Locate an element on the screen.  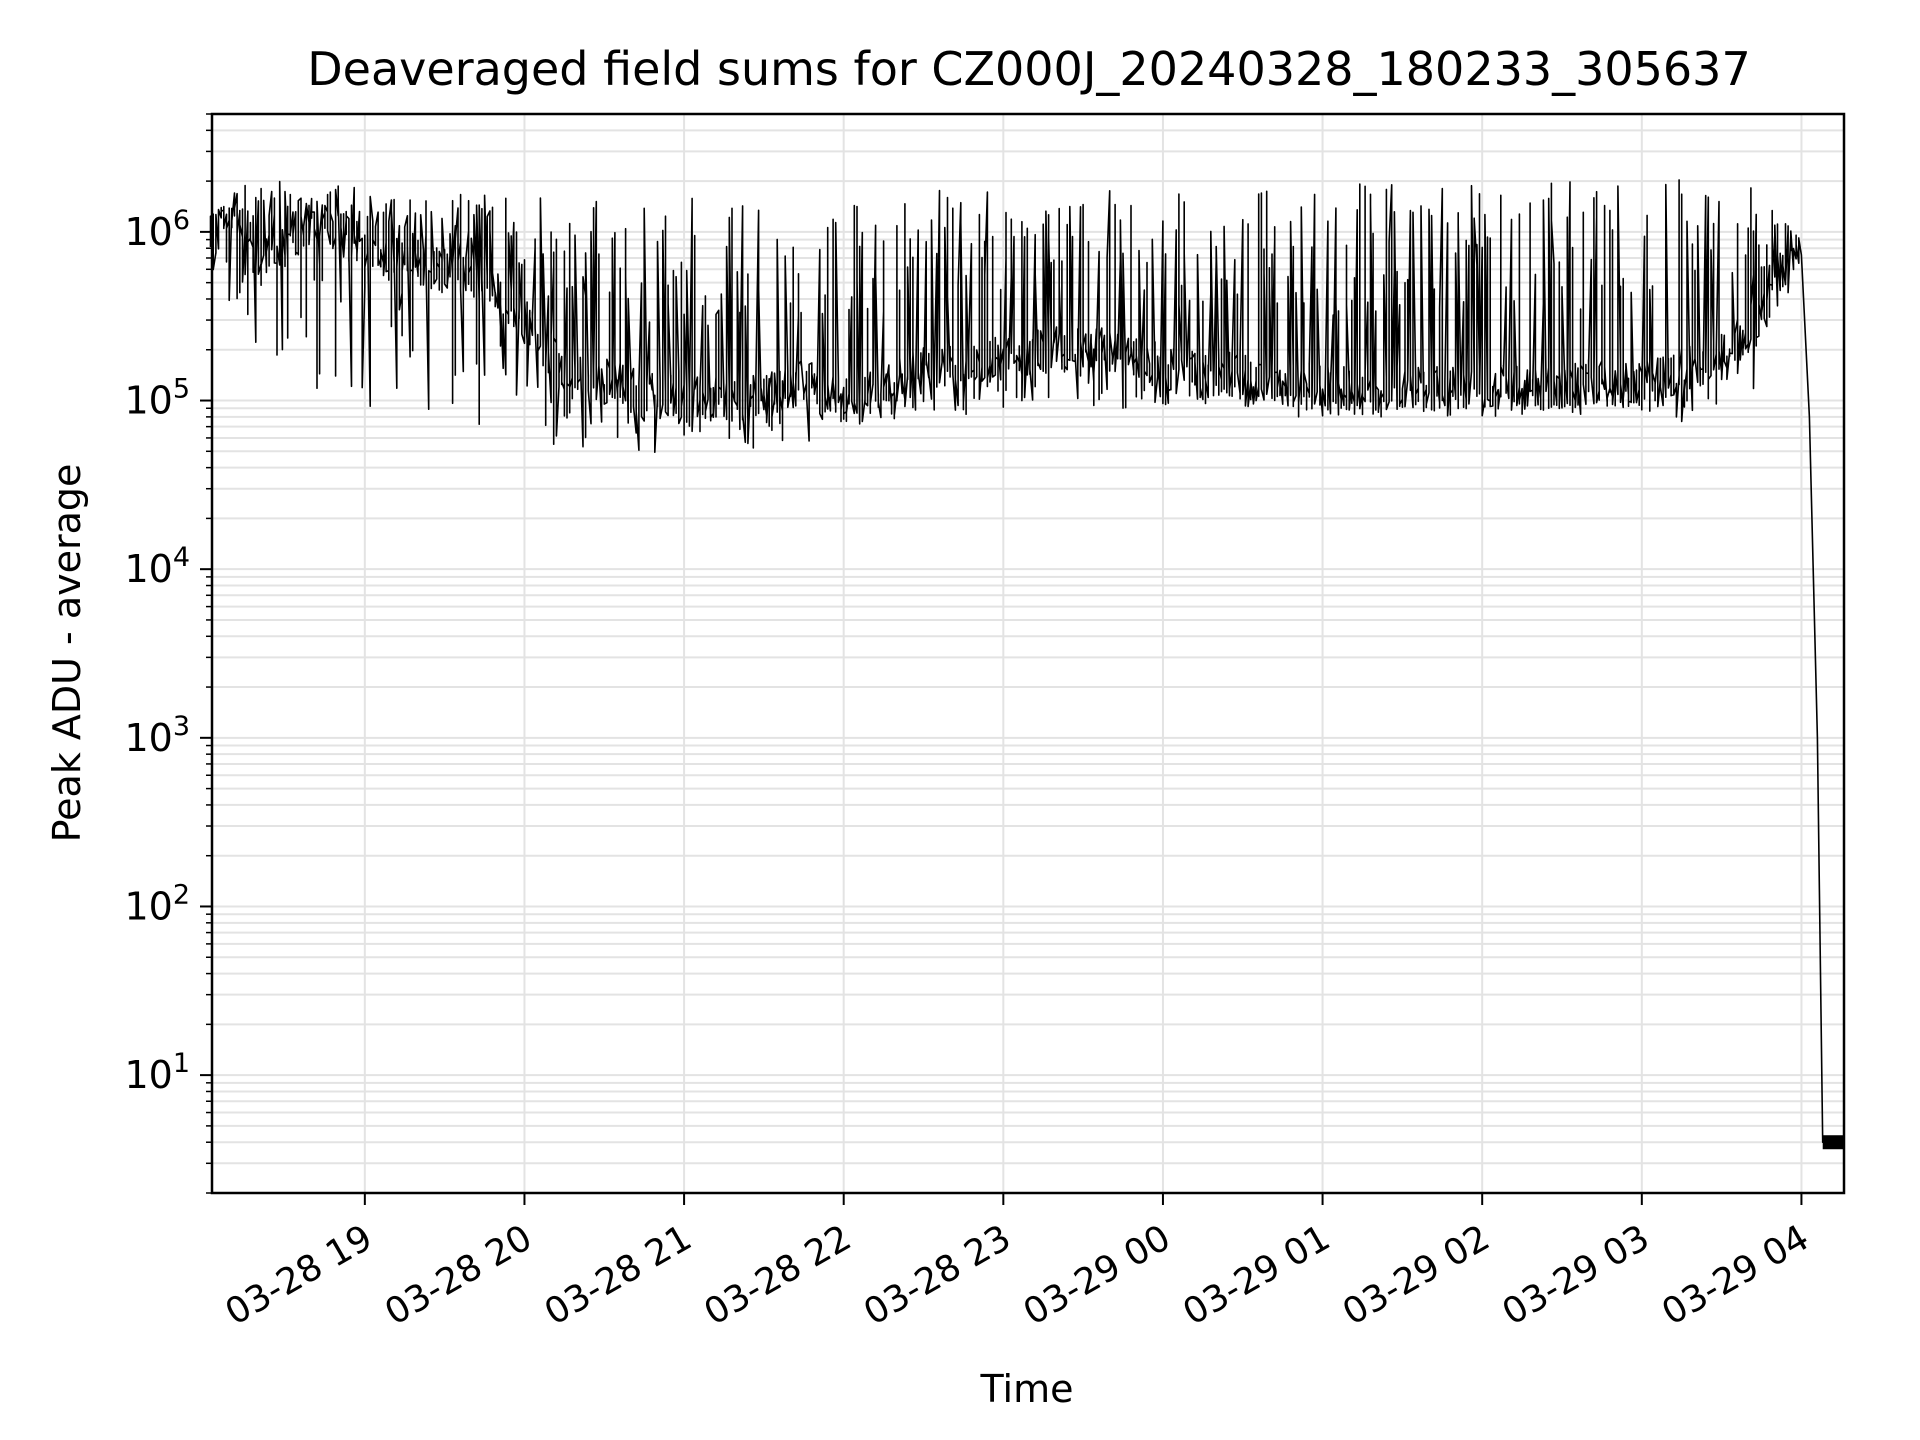
y-tick-exponent: 4 is located at coordinates (181, 557).